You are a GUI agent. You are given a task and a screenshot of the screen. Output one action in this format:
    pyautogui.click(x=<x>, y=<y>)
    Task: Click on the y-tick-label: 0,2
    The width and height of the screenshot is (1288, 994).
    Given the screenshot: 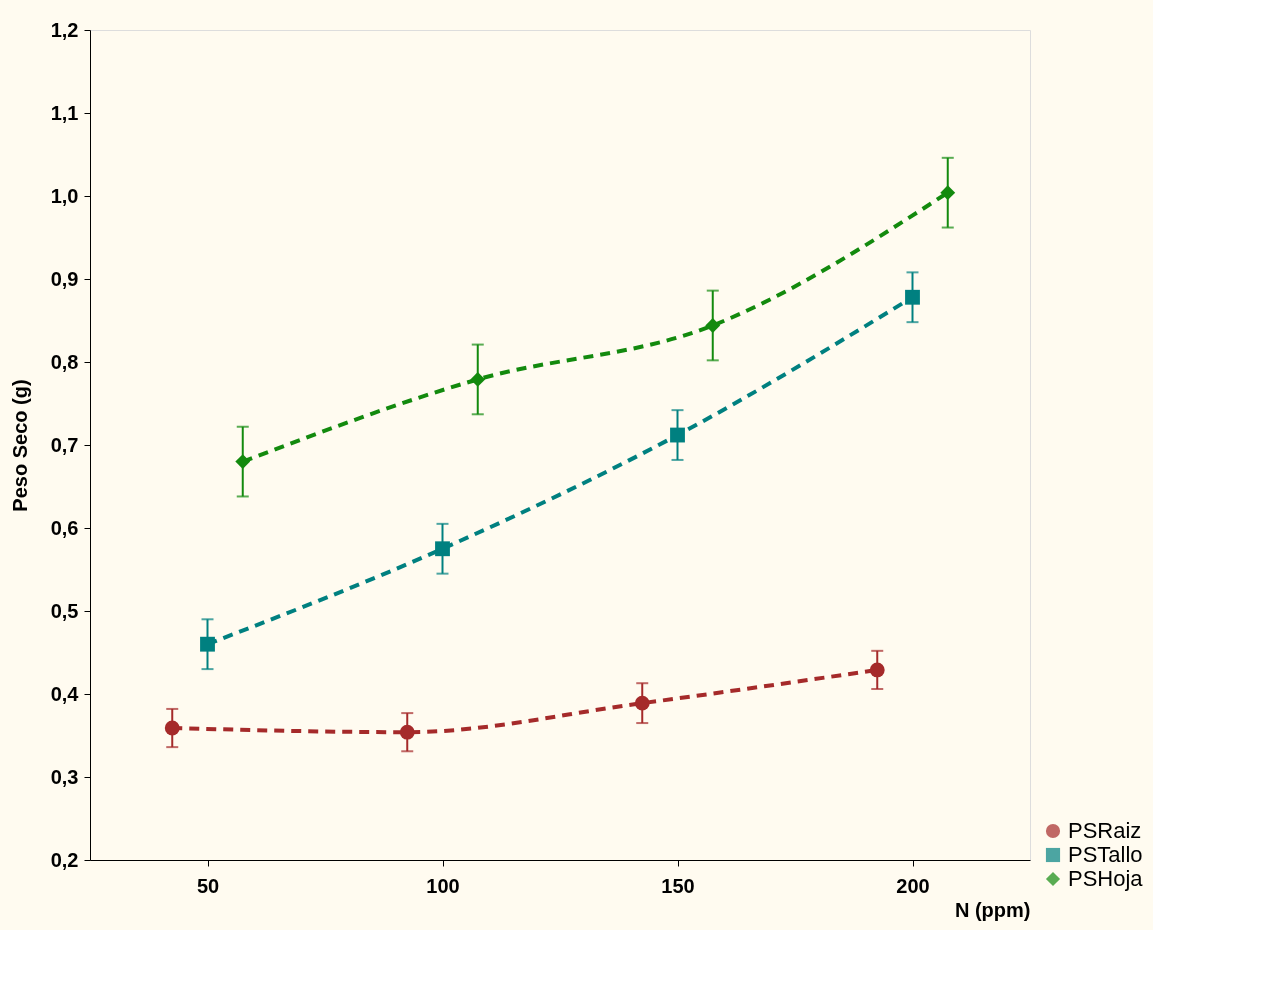 What is the action you would take?
    pyautogui.click(x=64, y=859)
    